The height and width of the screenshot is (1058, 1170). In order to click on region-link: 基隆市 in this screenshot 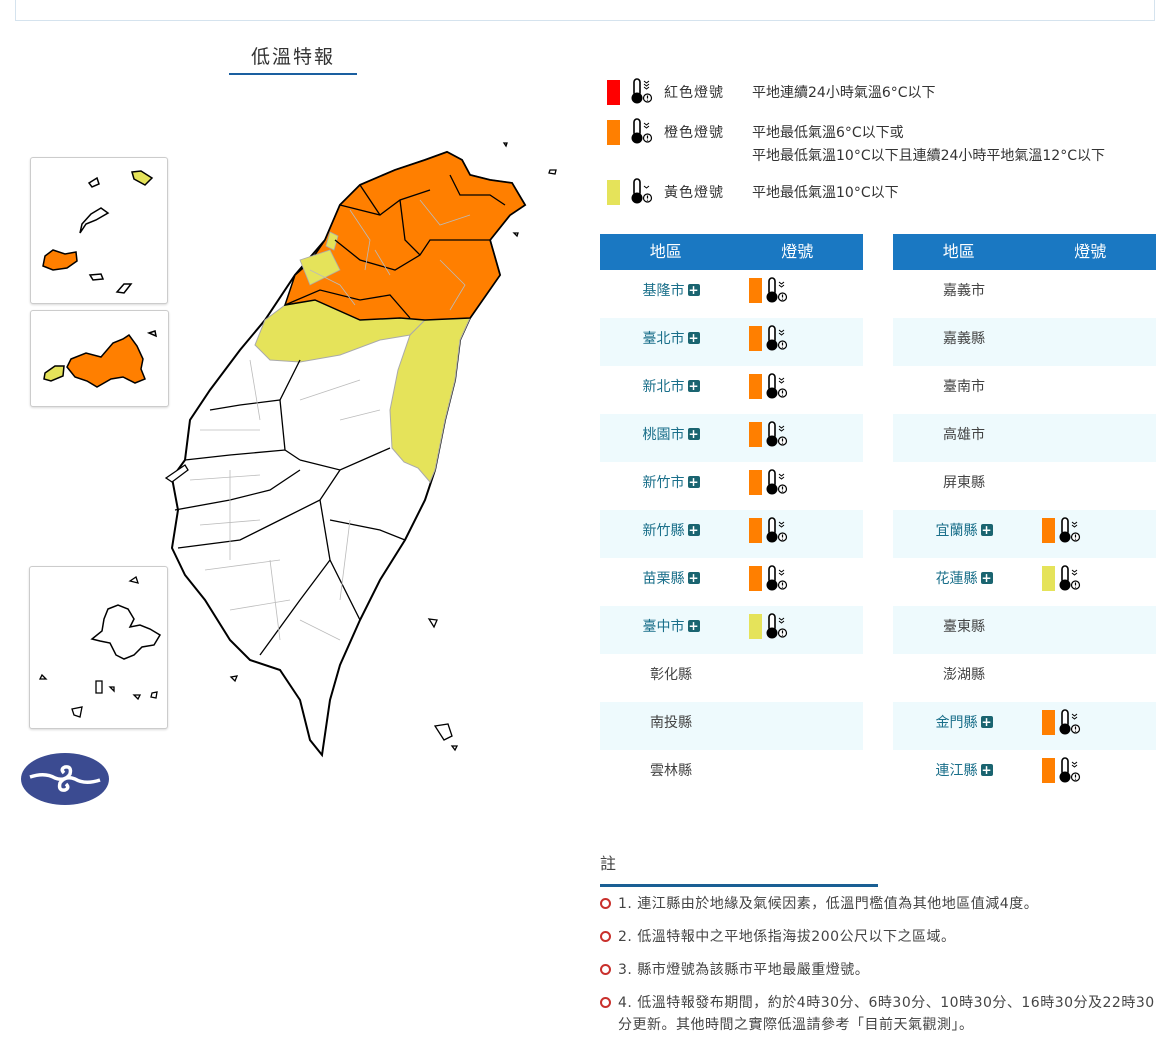, I will do `click(663, 291)`.